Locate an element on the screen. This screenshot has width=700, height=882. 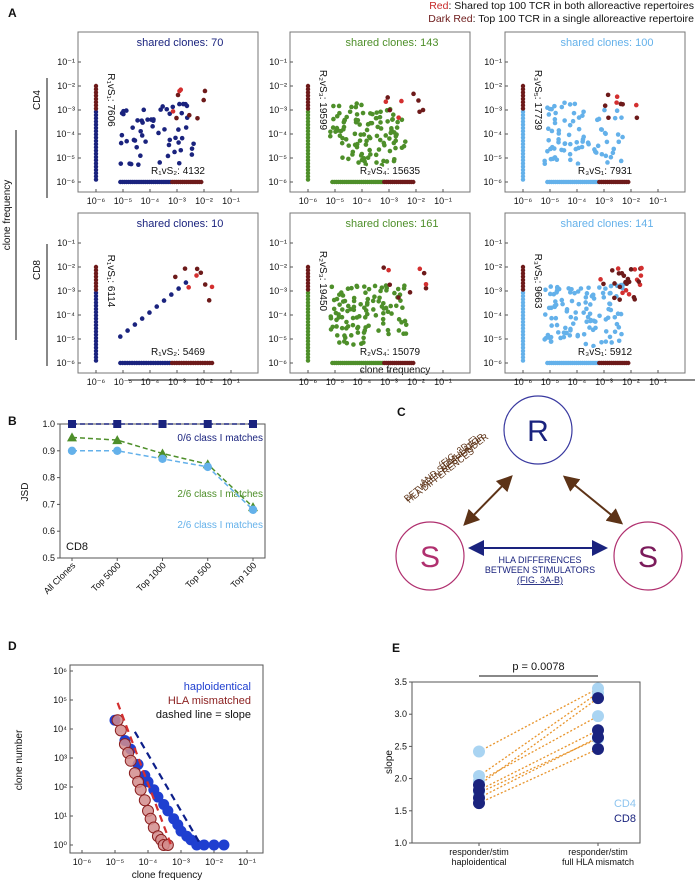
y-tick-label: 10¹ is located at coordinates (60, 816).